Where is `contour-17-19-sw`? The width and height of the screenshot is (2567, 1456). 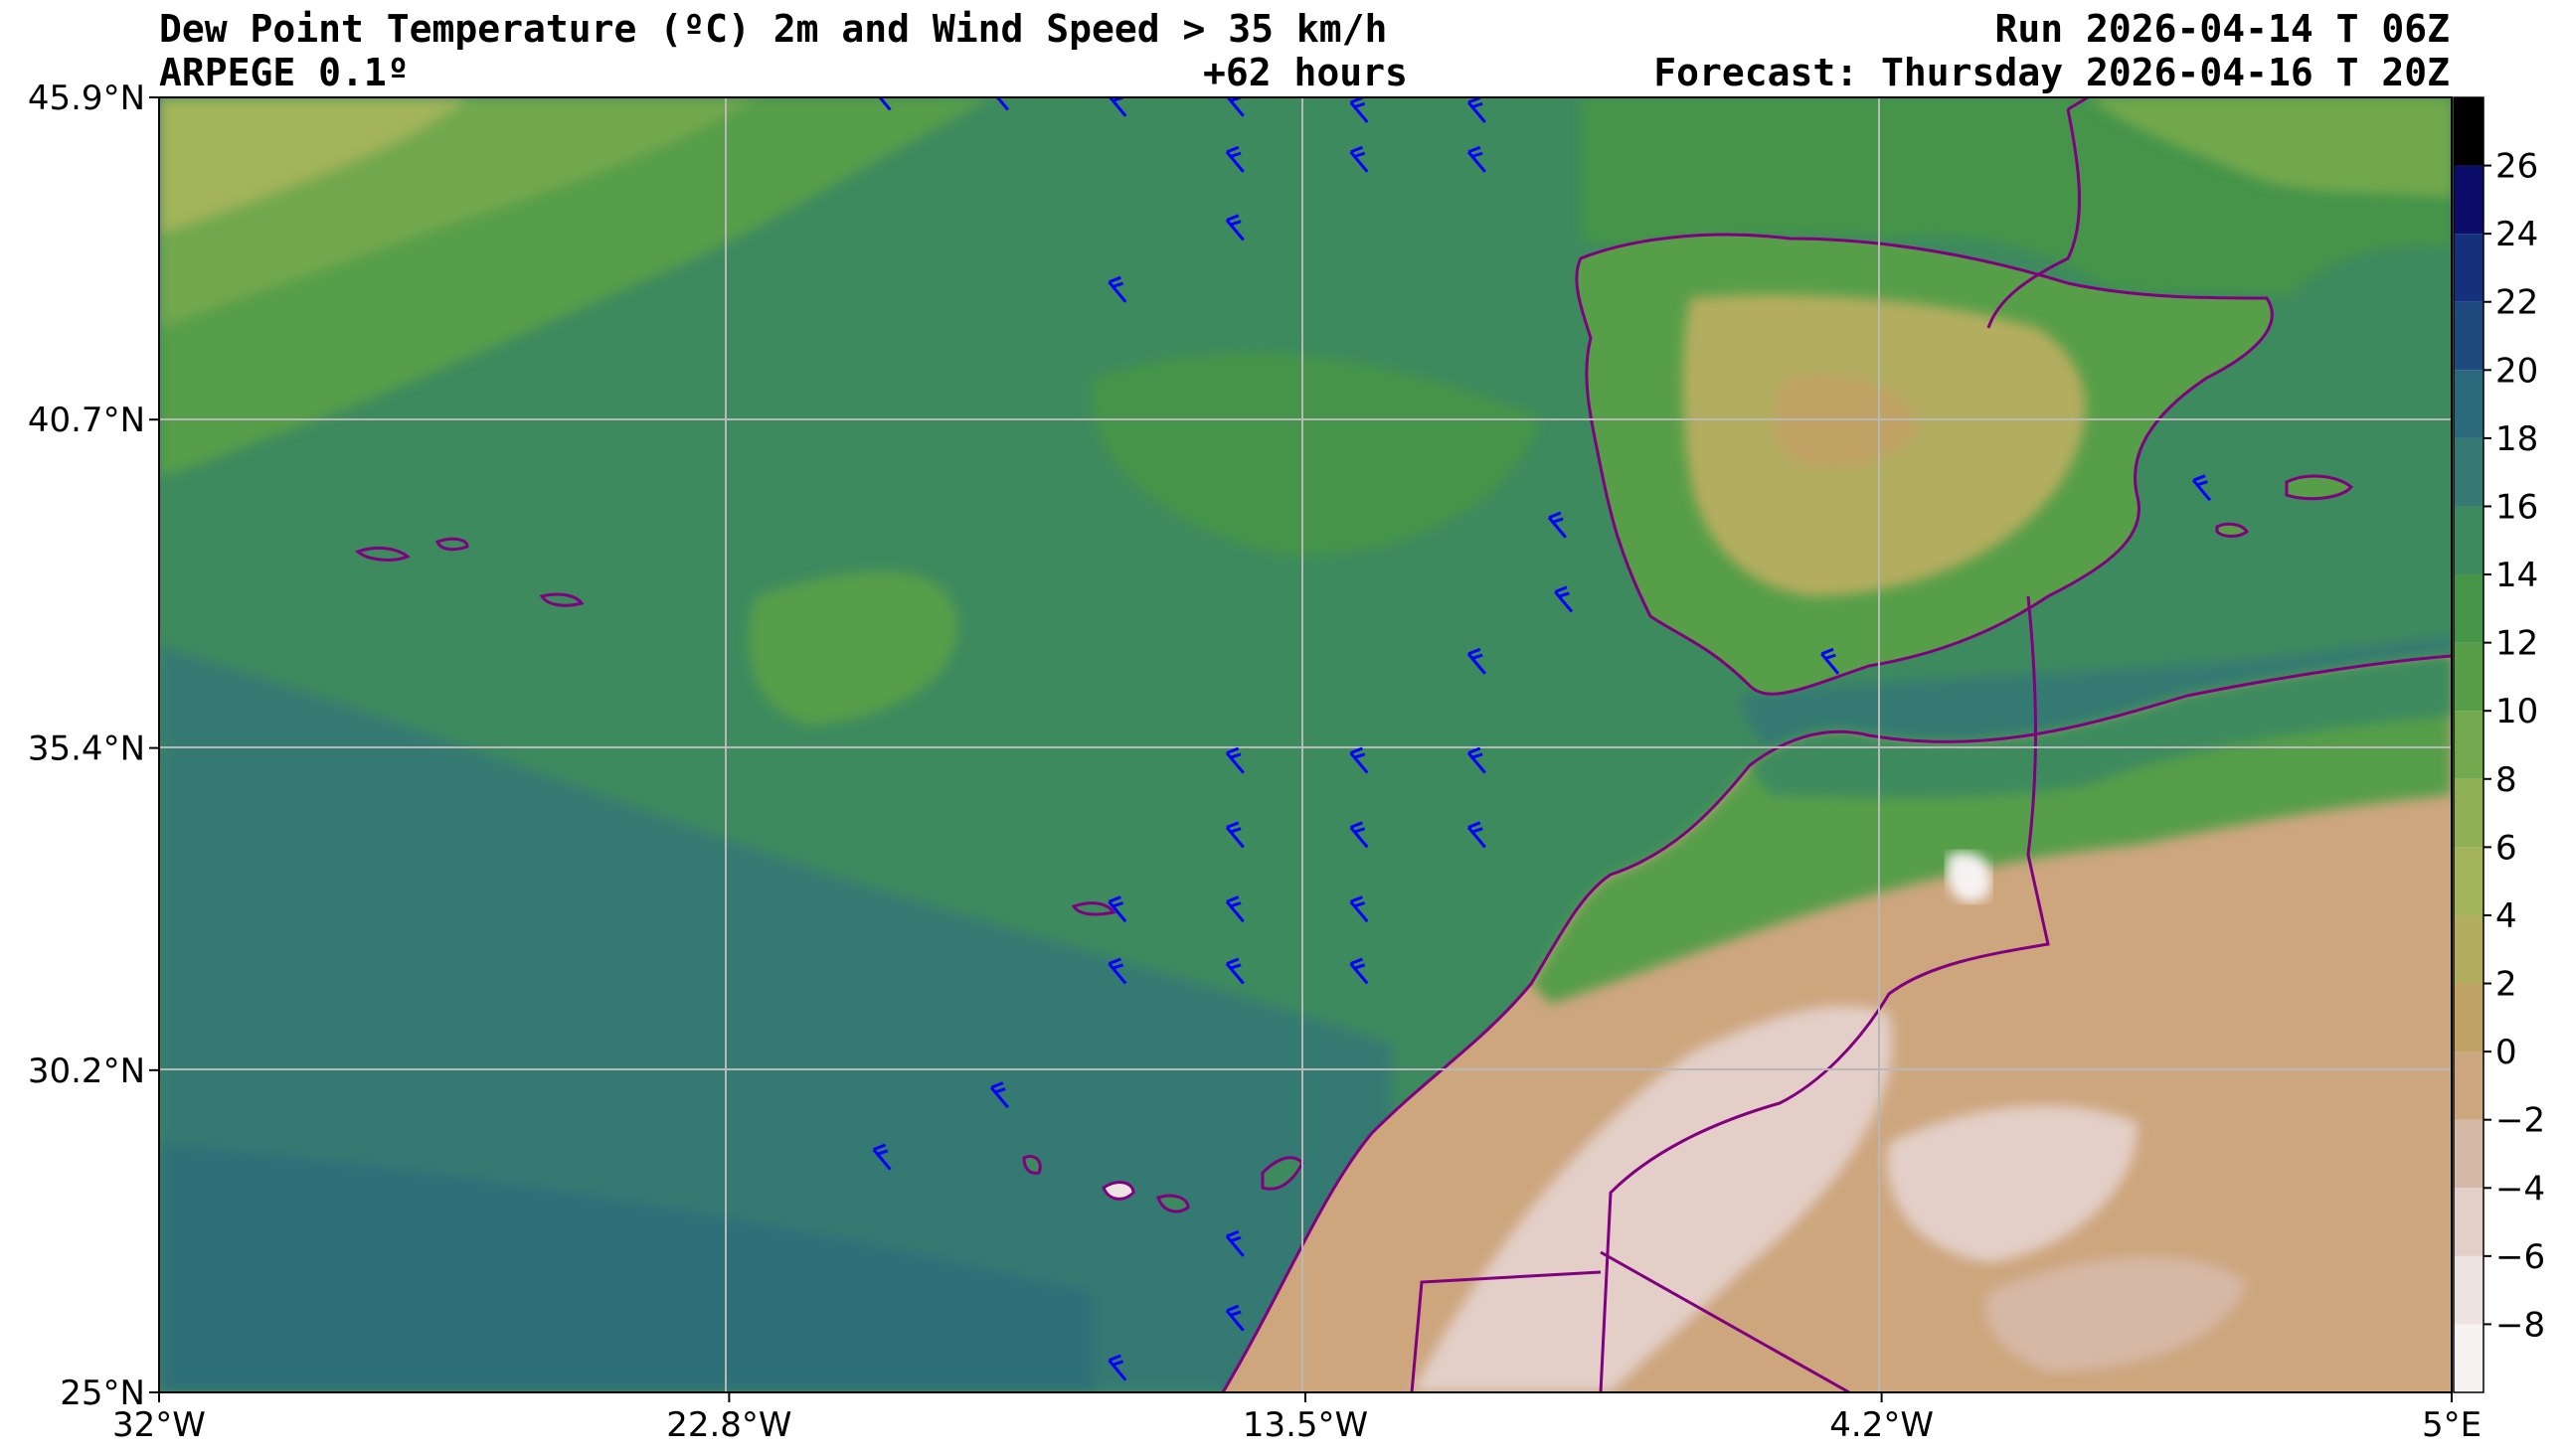 contour-17-19-sw is located at coordinates (626, 1267).